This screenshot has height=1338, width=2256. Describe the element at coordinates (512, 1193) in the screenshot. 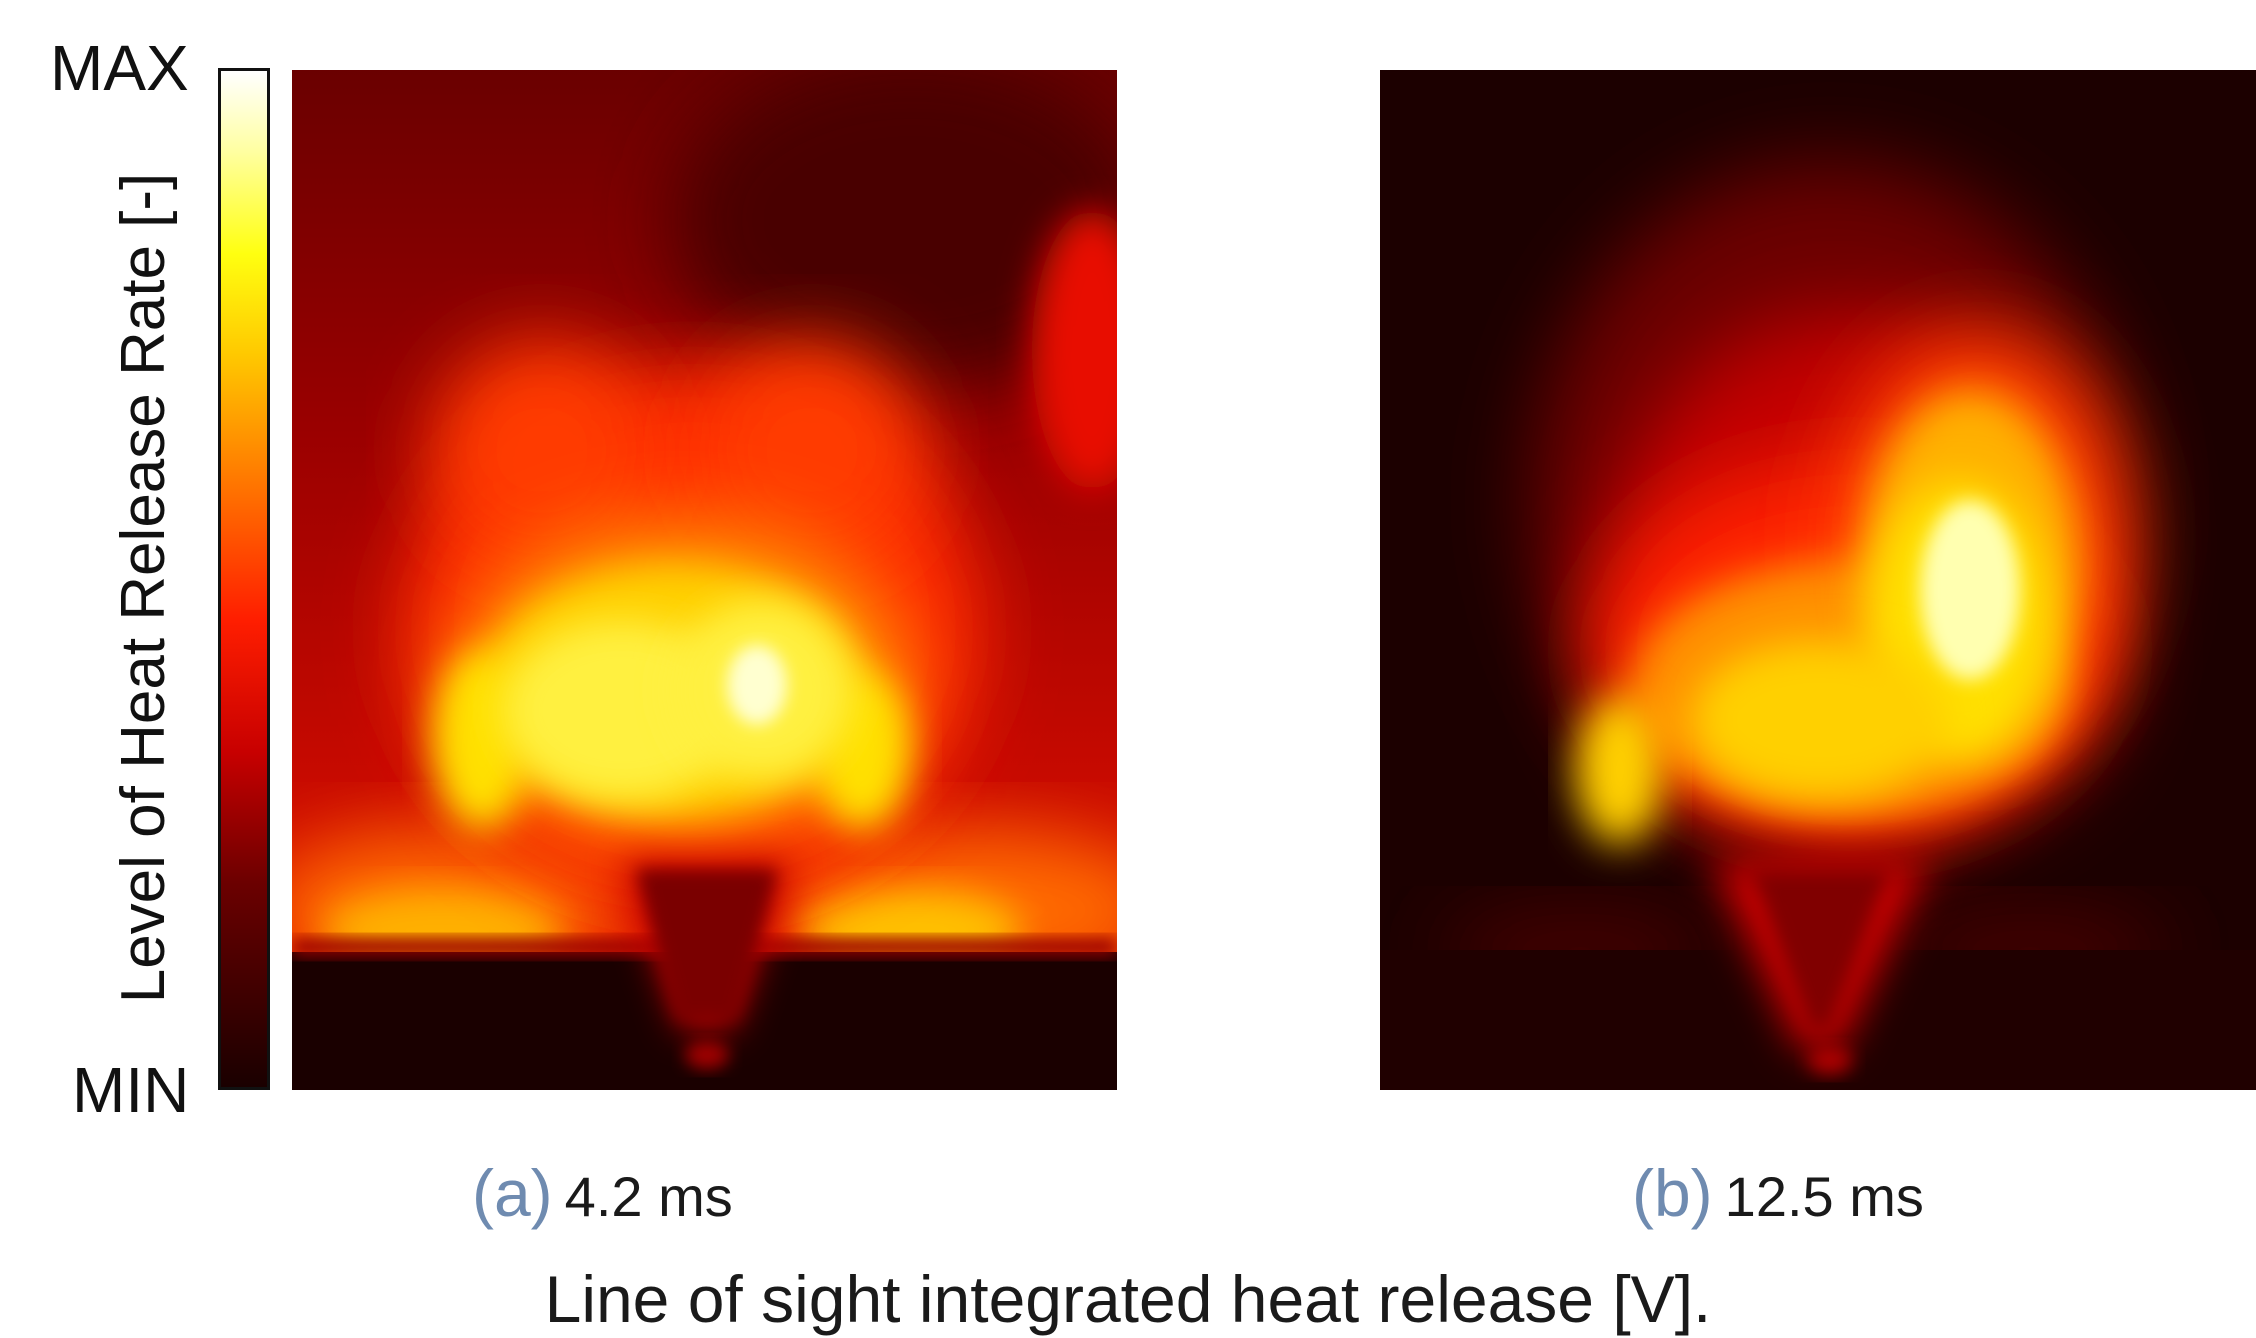

I see `panel-a-tag: (a)` at that location.